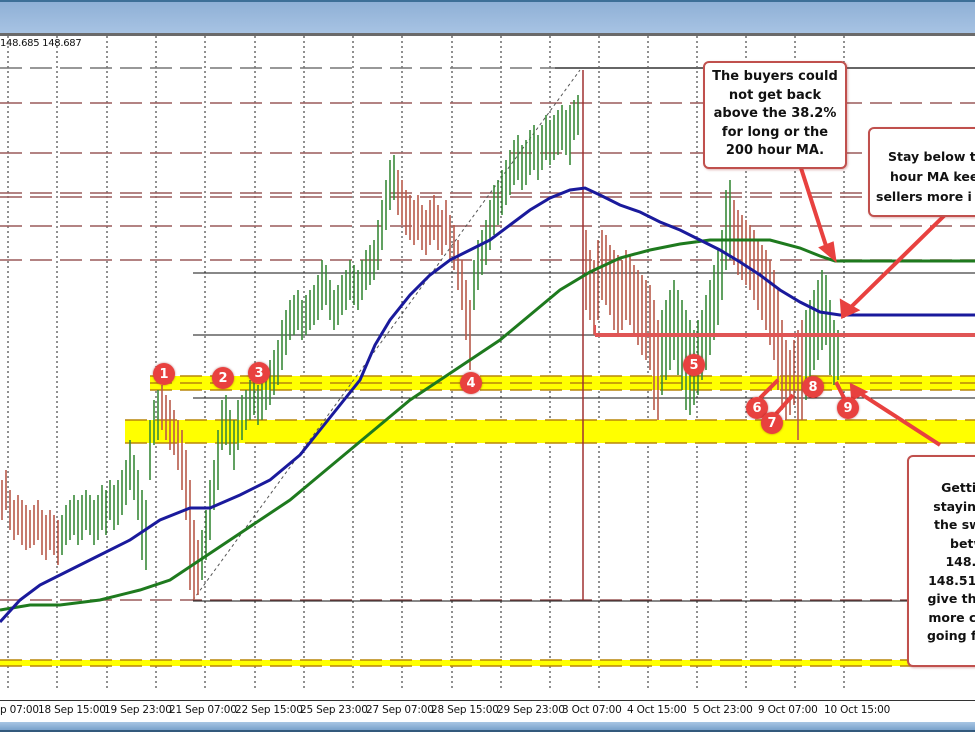 This screenshot has height=732, width=975. What do you see at coordinates (932, 176) in the screenshot?
I see `callout-text: hour MA kee` at bounding box center [932, 176].